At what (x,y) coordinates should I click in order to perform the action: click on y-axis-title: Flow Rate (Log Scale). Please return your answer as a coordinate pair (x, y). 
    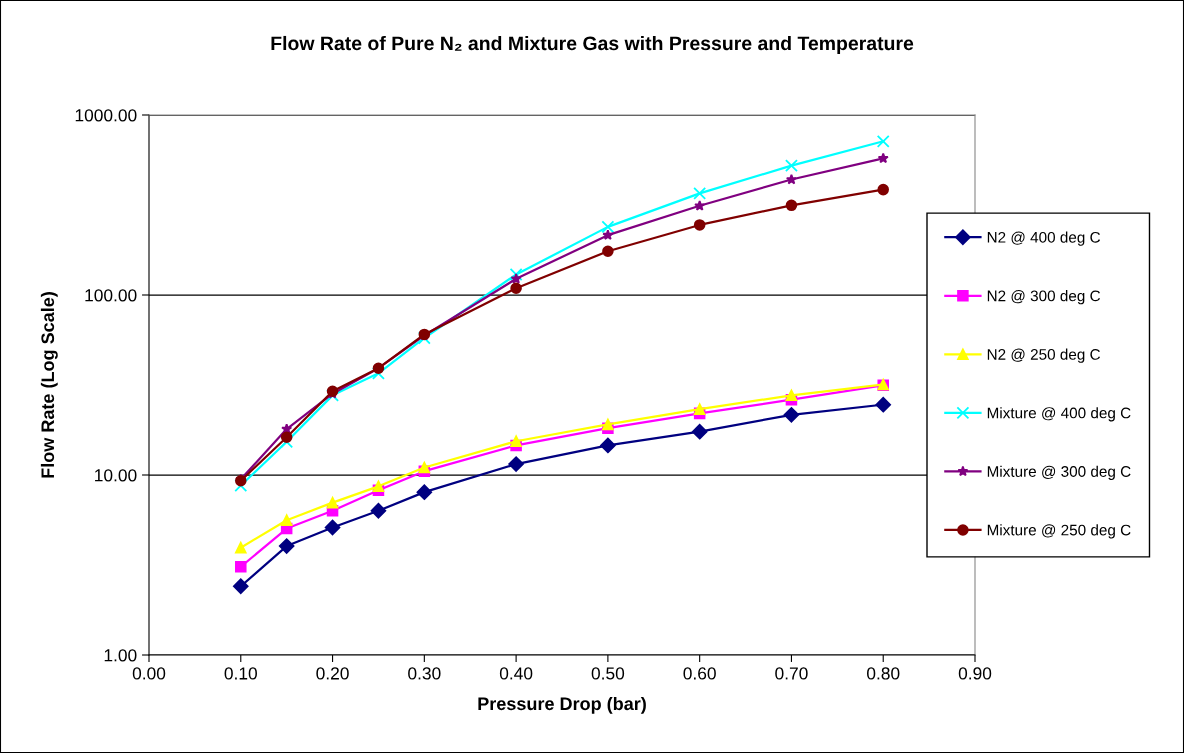
    Looking at the image, I should click on (49, 385).